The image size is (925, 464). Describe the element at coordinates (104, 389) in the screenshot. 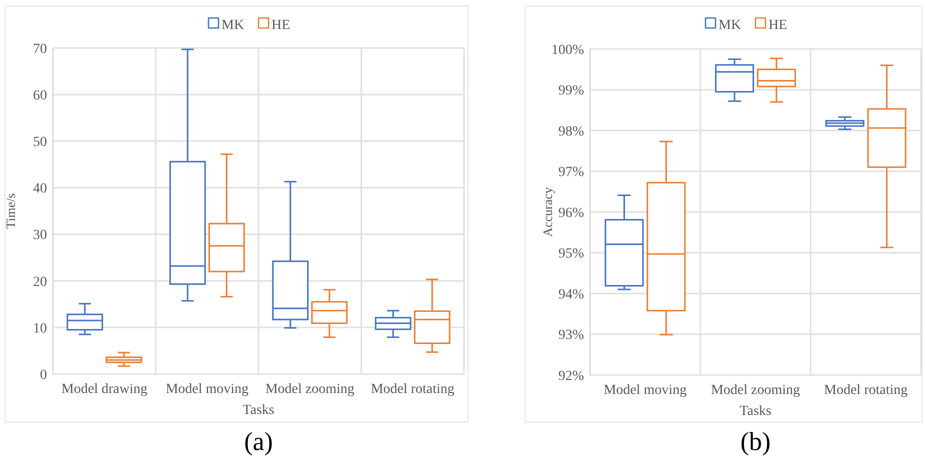

I see `x-tick-label: Model drawing` at that location.